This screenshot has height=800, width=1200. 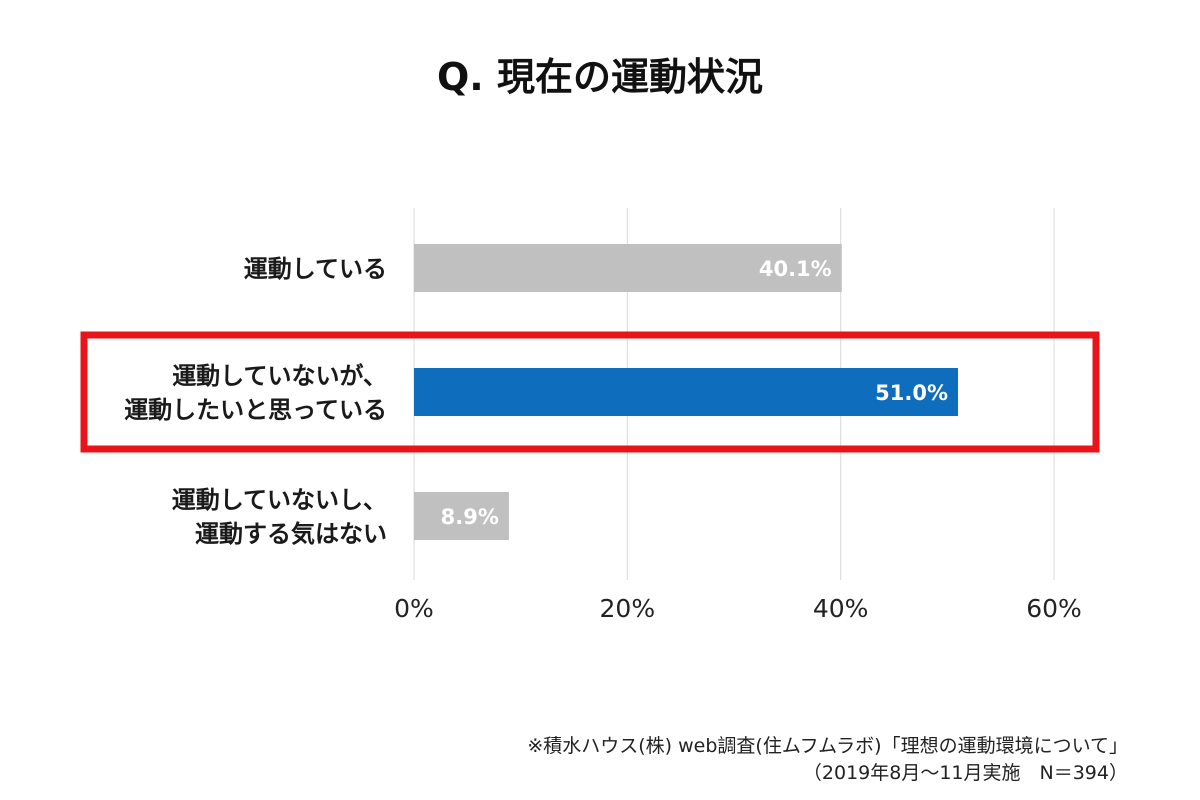 I want to click on highlight-frame, so click(x=590, y=392).